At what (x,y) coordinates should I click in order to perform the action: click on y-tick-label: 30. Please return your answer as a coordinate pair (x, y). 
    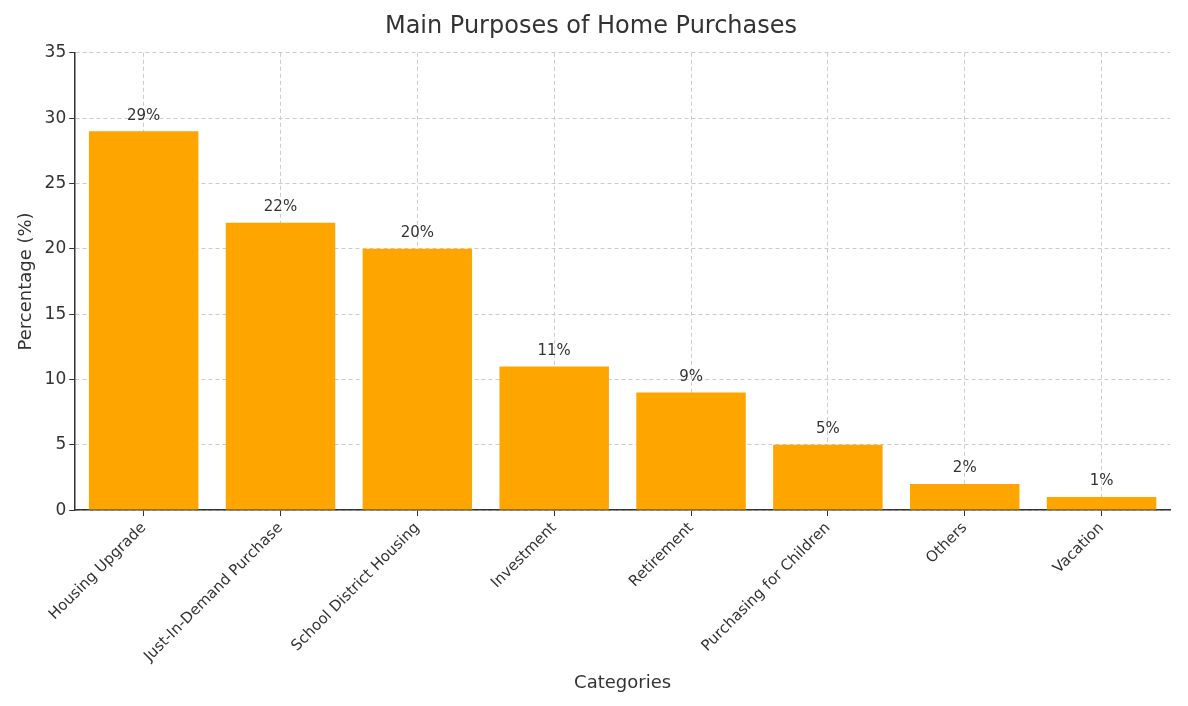
    Looking at the image, I should click on (55, 116).